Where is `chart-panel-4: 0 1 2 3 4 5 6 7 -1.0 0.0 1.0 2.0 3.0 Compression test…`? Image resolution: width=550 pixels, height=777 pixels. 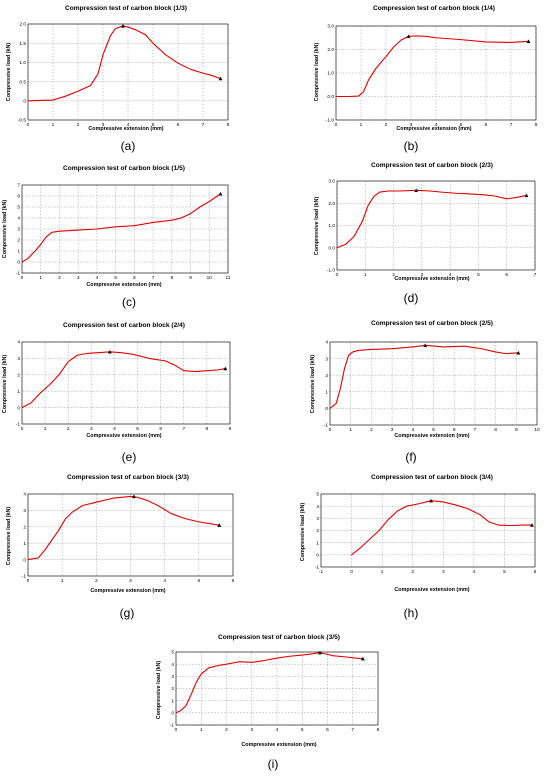
chart-panel-4: 0 1 2 3 4 5 6 7 -1.0 0.0 1.0 2.0 3.0 Compression test… is located at coordinates (425, 233).